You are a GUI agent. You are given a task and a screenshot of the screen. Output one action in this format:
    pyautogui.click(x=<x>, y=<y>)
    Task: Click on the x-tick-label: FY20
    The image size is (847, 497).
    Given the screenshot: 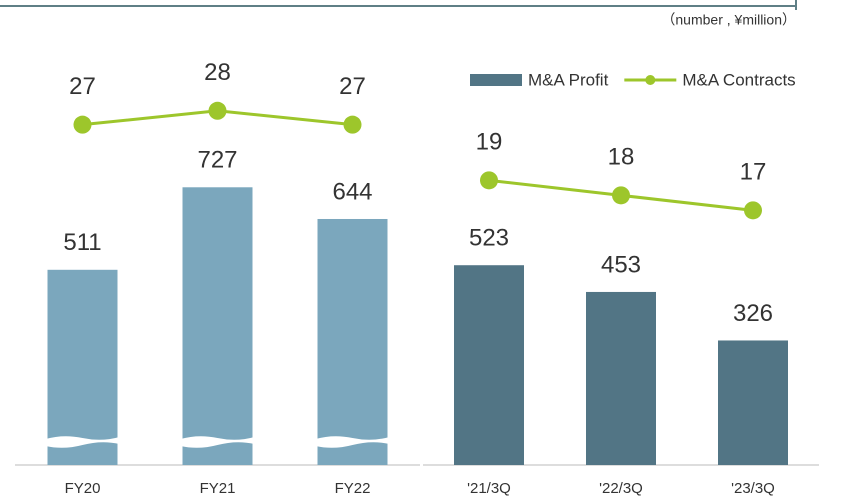 What is the action you would take?
    pyautogui.click(x=83, y=488)
    